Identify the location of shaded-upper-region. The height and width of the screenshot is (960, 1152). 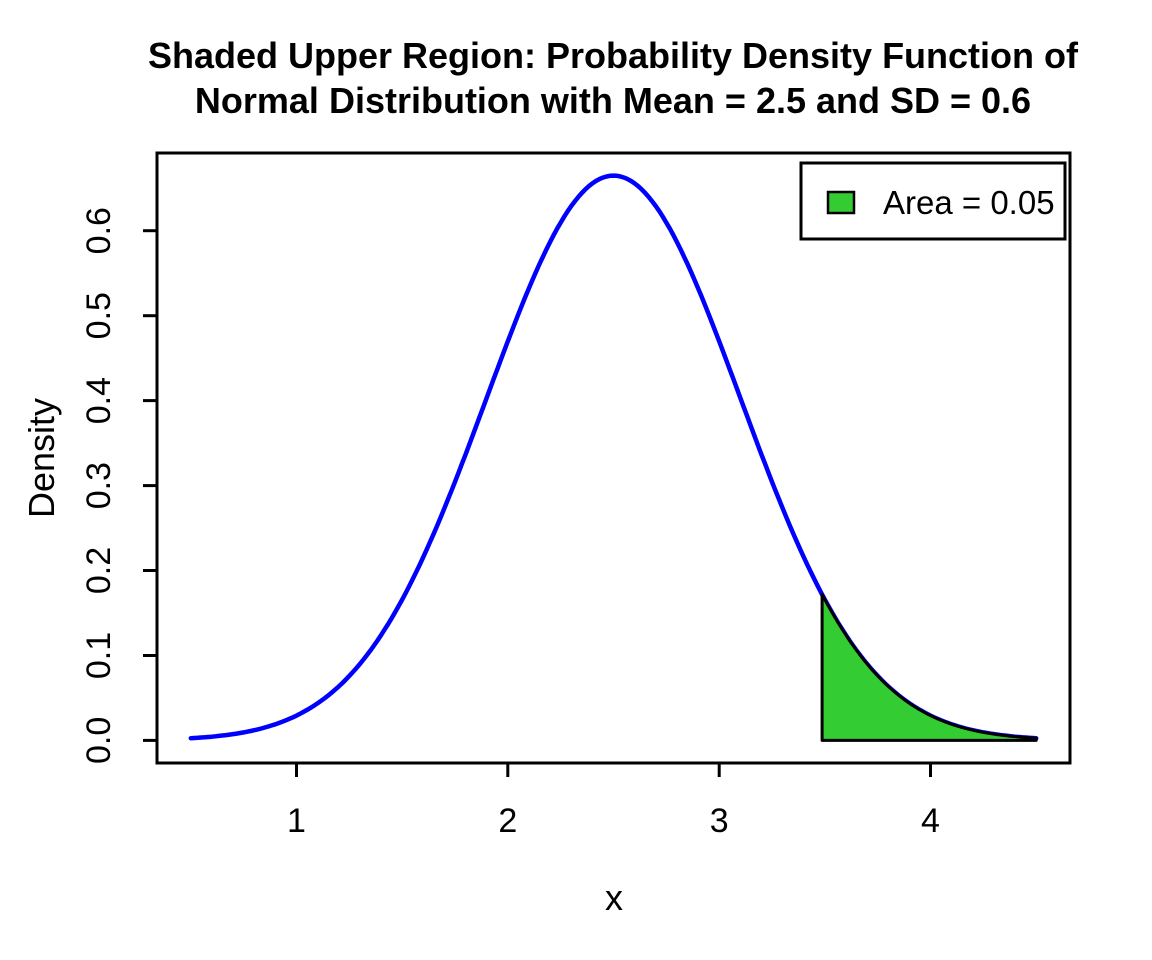
(929, 667).